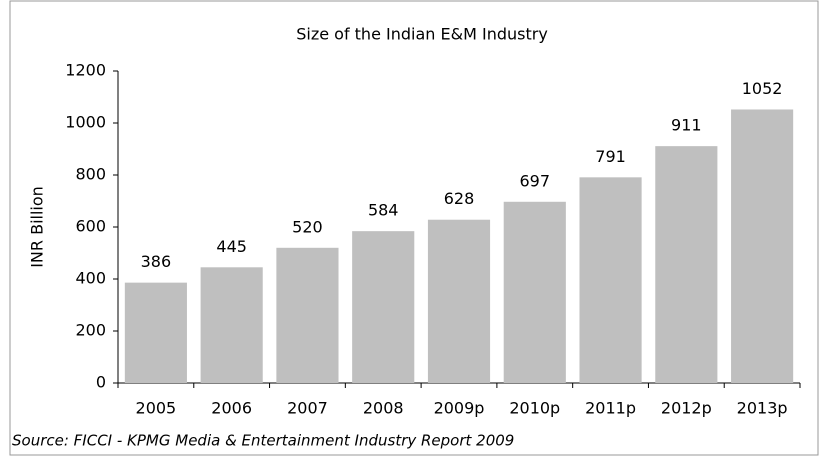 The width and height of the screenshot is (824, 457). What do you see at coordinates (459, 408) in the screenshot?
I see `x-tick-label: 2009p` at bounding box center [459, 408].